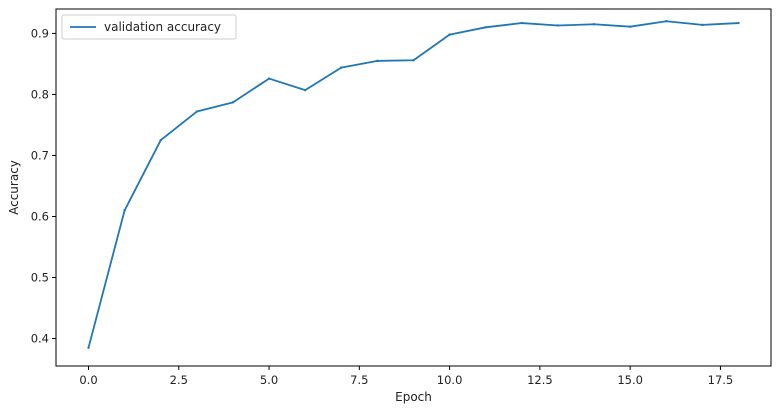  Describe the element at coordinates (40, 94) in the screenshot. I see `y-tick-label: 0.8` at that location.